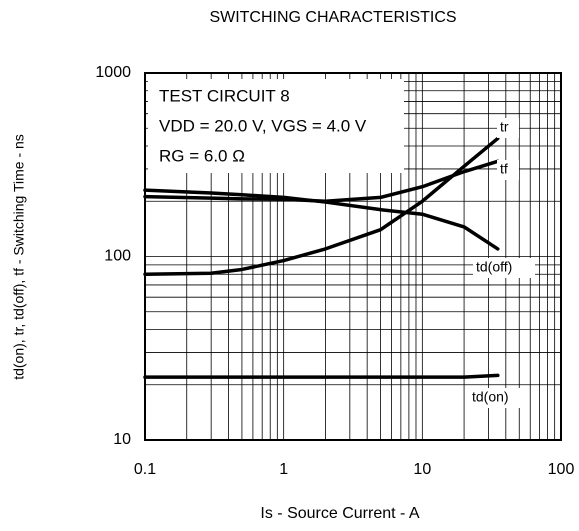 Image resolution: width=579 pixels, height=531 pixels. Describe the element at coordinates (122, 439) in the screenshot. I see `y-tick-label: 10` at that location.